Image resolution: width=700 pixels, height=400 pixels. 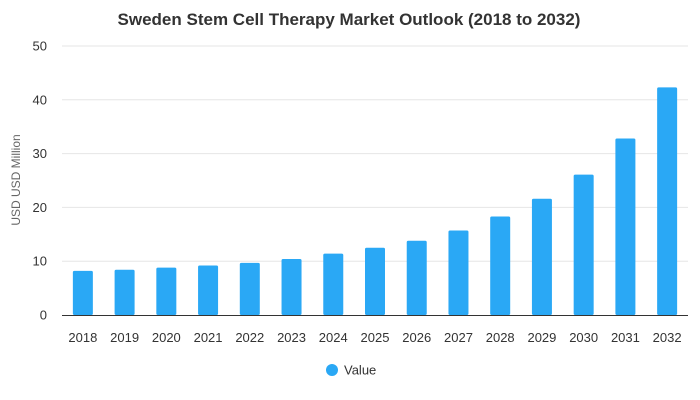 I want to click on x-tick-label: 2029, so click(x=541, y=337).